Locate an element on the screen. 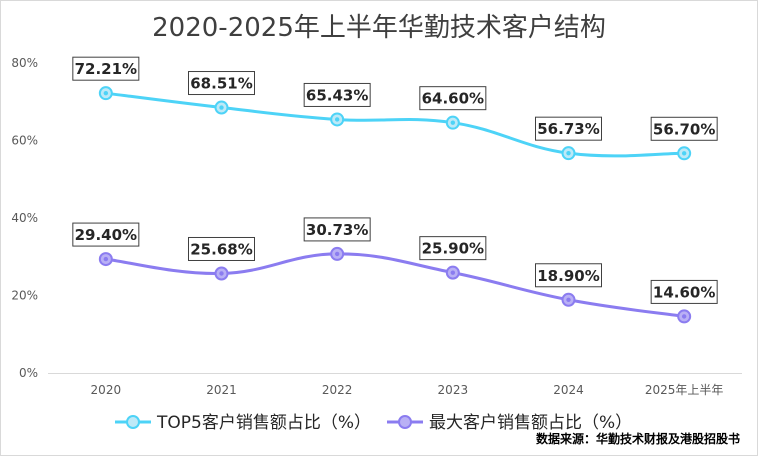 The height and width of the screenshot is (456, 758). y-axis: 0% 20% 40% 60% 80% is located at coordinates (24, 218).